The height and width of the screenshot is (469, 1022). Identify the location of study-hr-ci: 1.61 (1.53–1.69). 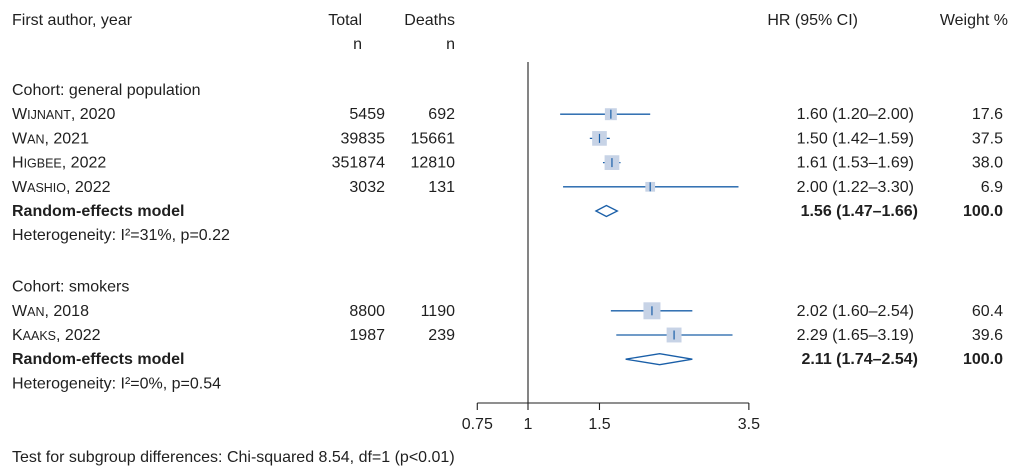
(855, 163).